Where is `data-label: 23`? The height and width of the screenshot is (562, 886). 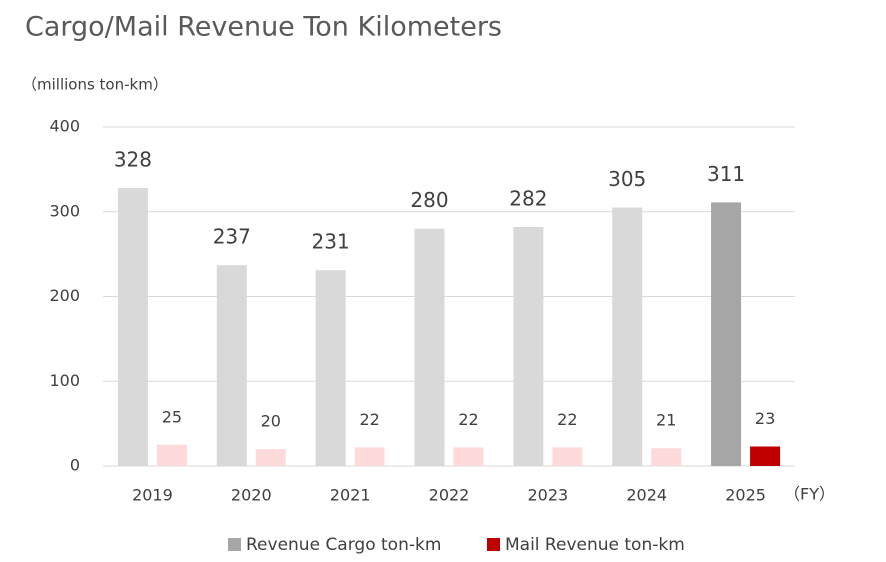 data-label: 23 is located at coordinates (765, 418).